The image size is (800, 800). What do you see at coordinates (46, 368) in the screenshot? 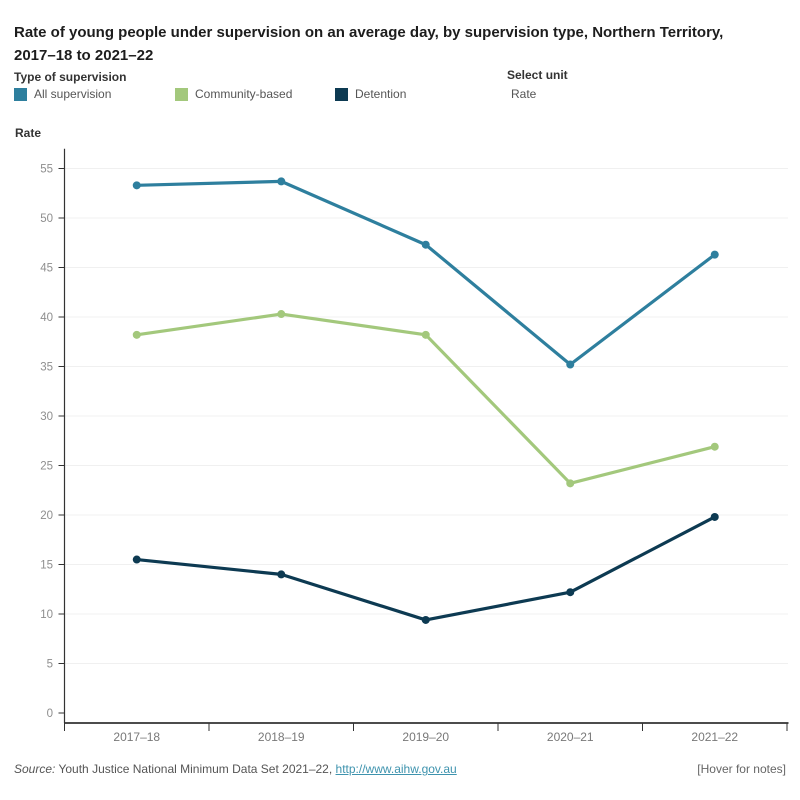
I see `y-tick-label: 35` at bounding box center [46, 368].